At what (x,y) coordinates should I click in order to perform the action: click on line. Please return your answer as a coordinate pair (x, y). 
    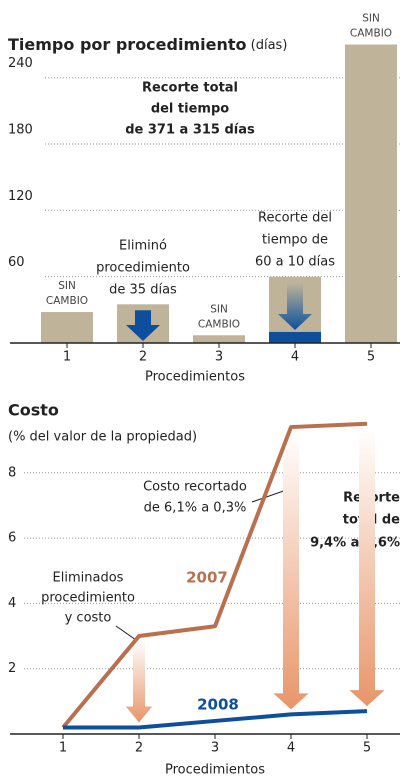
    Looking at the image, I should click on (215, 719).